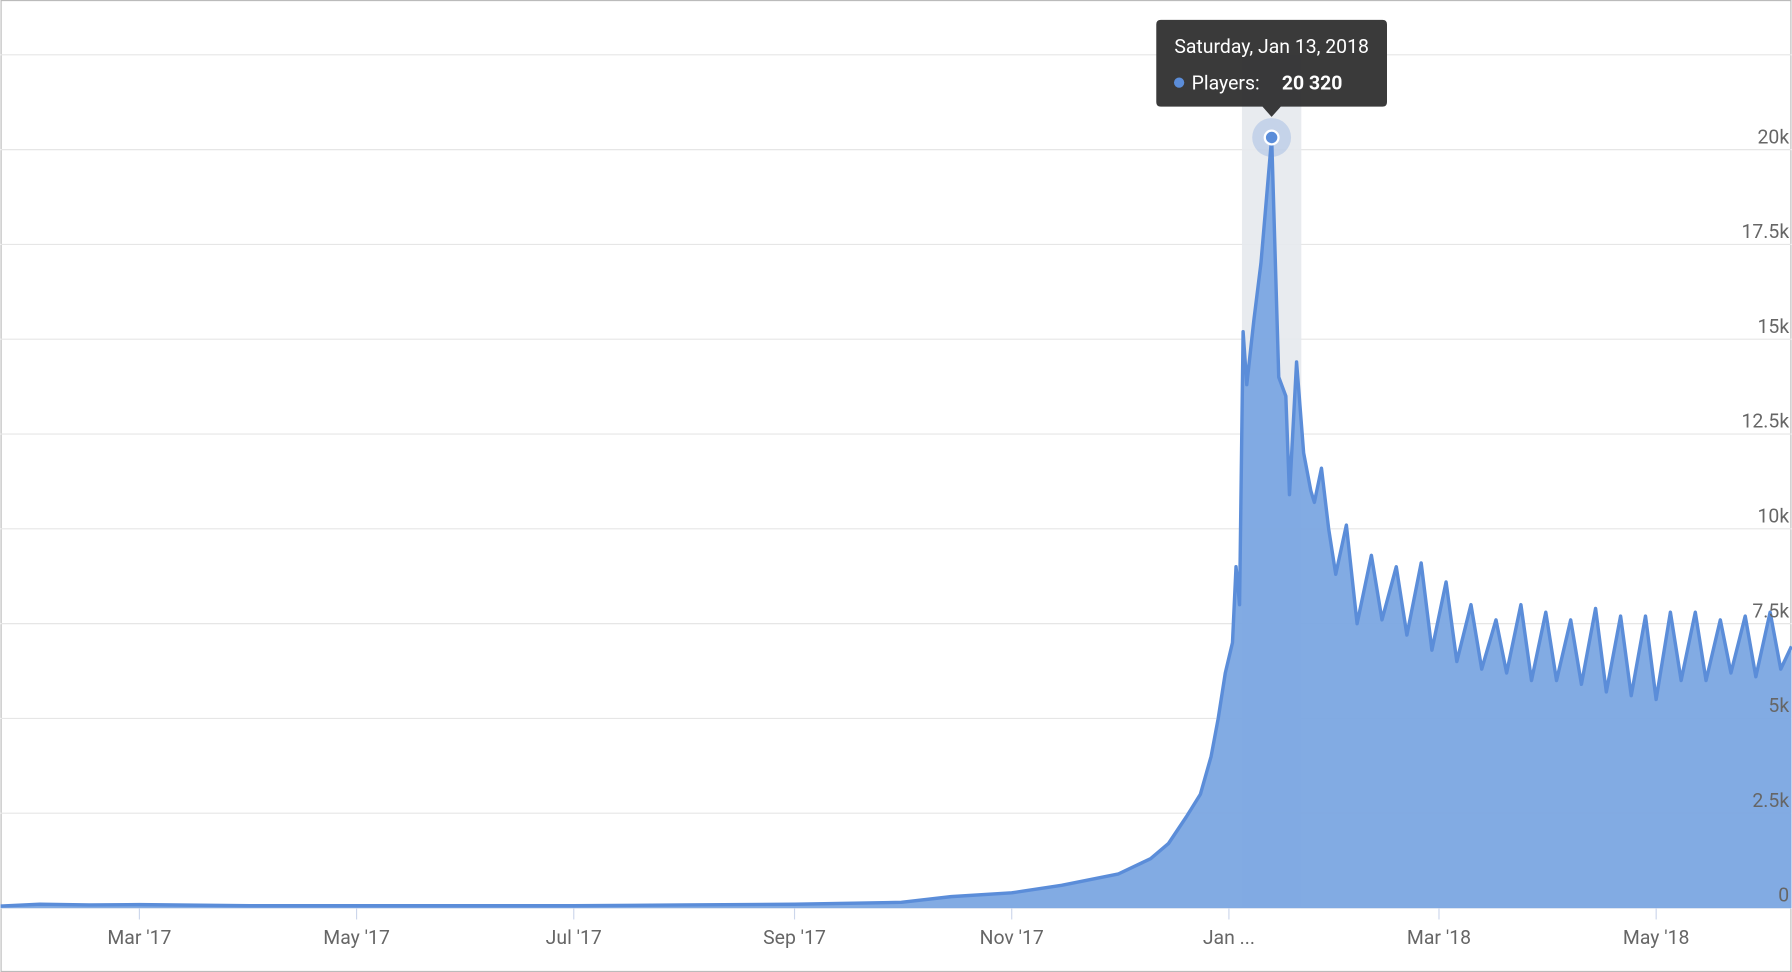  I want to click on y-tick-label: 12.5k, so click(1766, 421).